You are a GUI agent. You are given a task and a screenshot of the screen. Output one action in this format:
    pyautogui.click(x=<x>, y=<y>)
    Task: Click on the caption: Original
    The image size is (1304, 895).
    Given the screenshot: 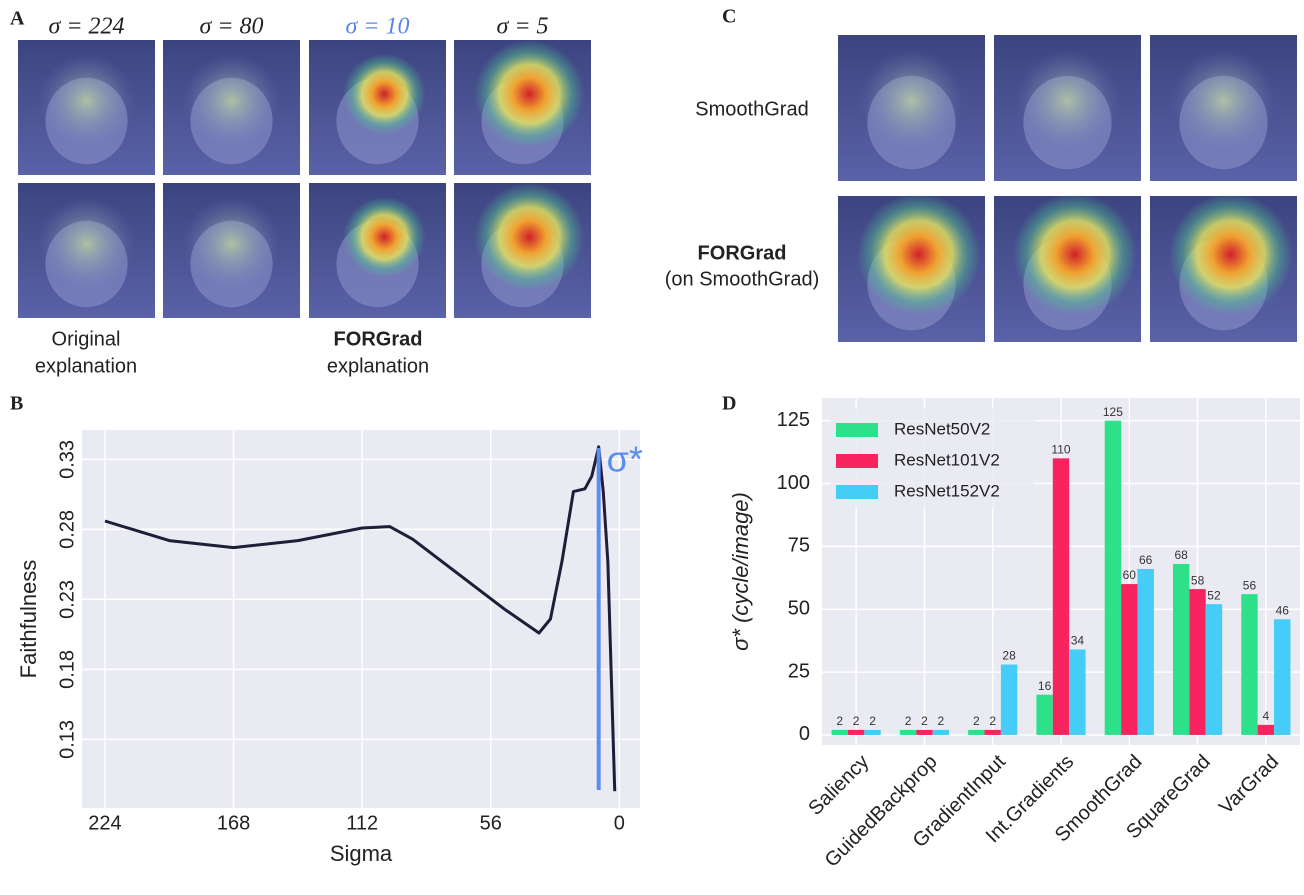 What is the action you would take?
    pyautogui.click(x=86, y=339)
    